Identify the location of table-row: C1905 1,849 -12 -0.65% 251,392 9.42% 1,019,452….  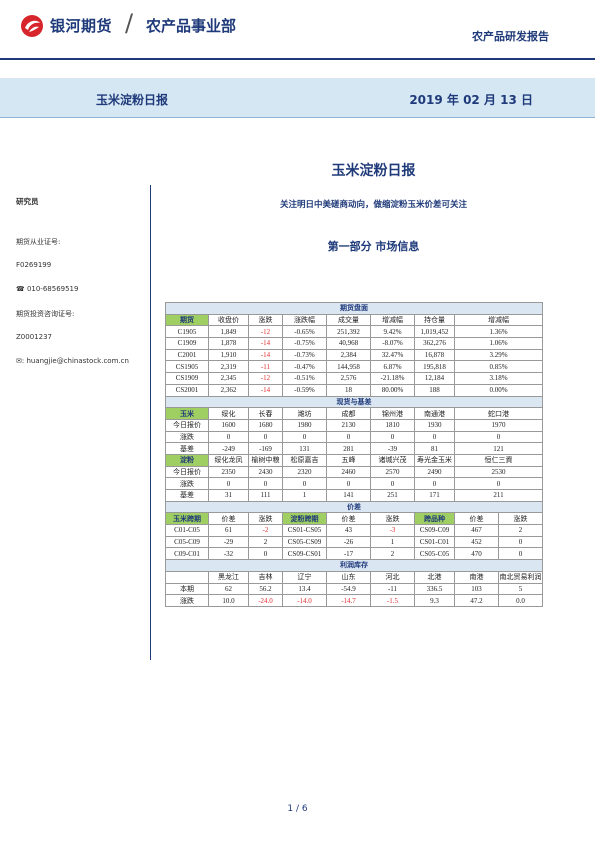
(354, 332).